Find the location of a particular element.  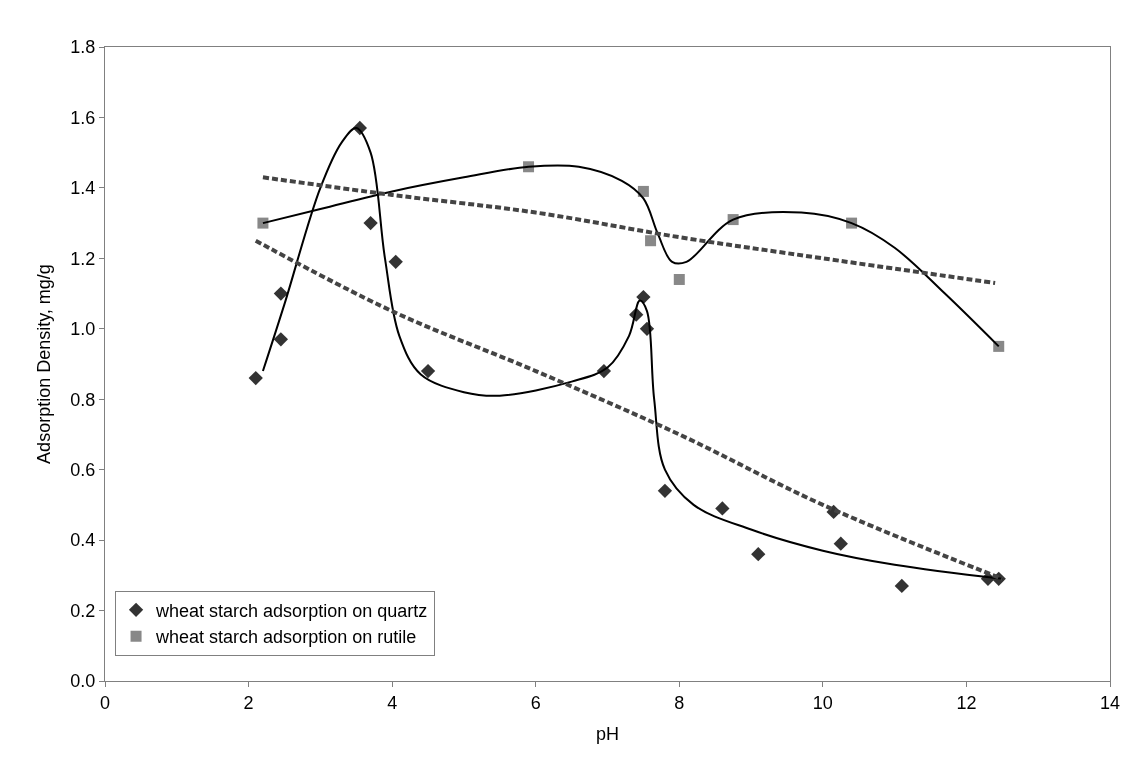

y-tick-label: 1.8 is located at coordinates (83, 47).